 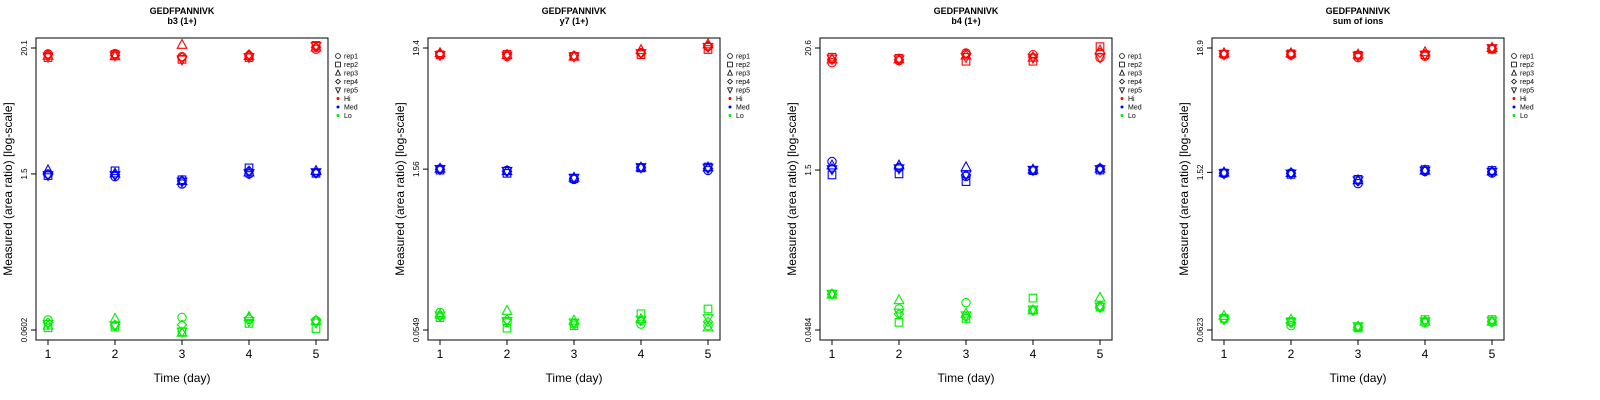 I want to click on point-med-rep2, so click(x=832, y=175).